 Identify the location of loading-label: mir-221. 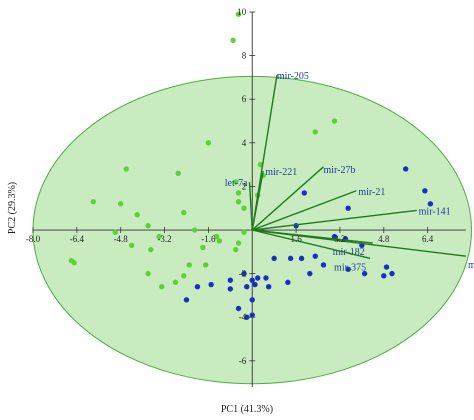
(281, 172).